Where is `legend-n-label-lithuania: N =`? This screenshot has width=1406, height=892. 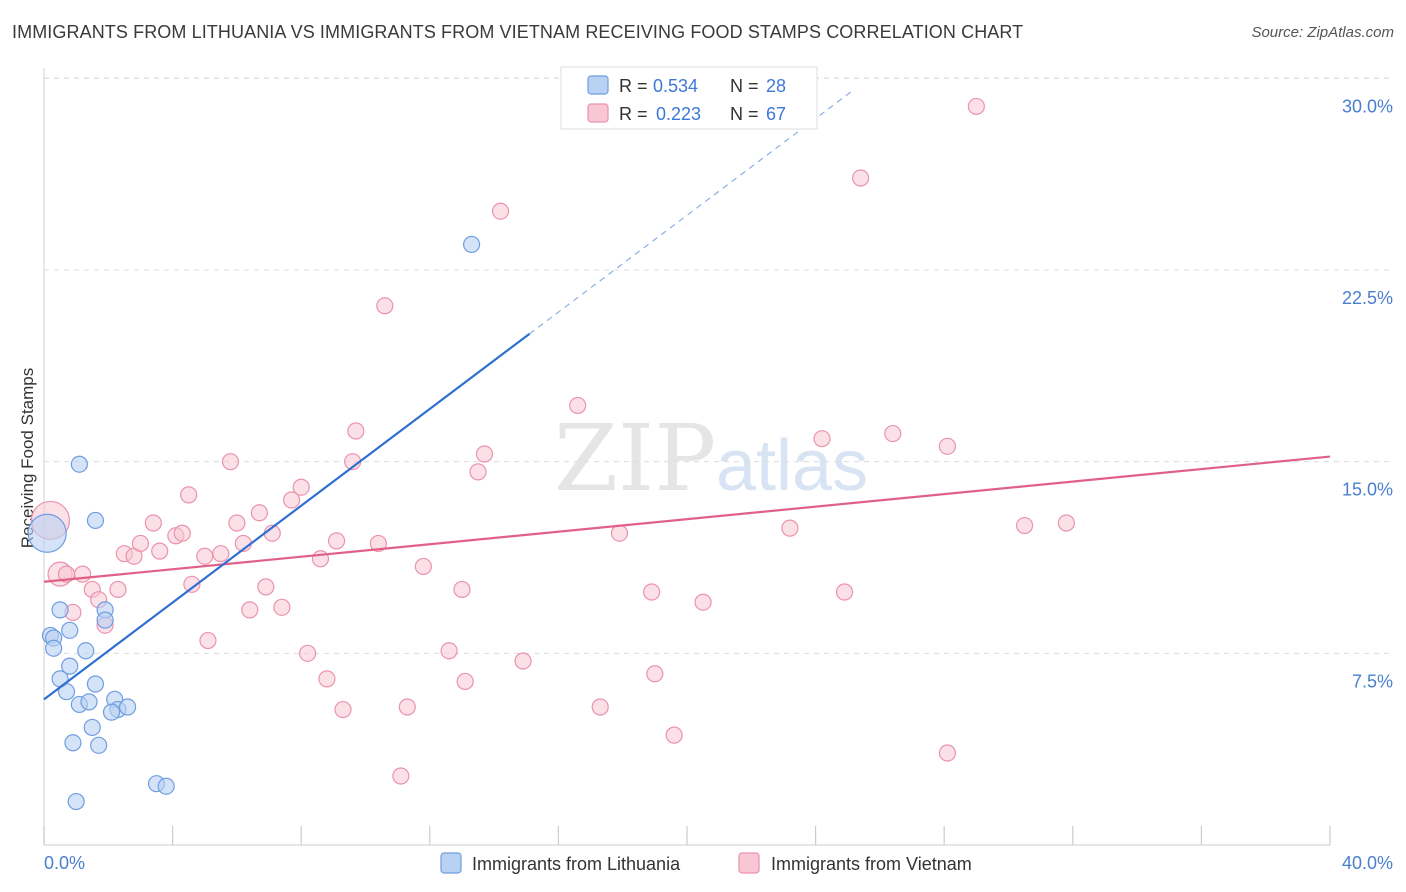 legend-n-label-lithuania: N = is located at coordinates (744, 86).